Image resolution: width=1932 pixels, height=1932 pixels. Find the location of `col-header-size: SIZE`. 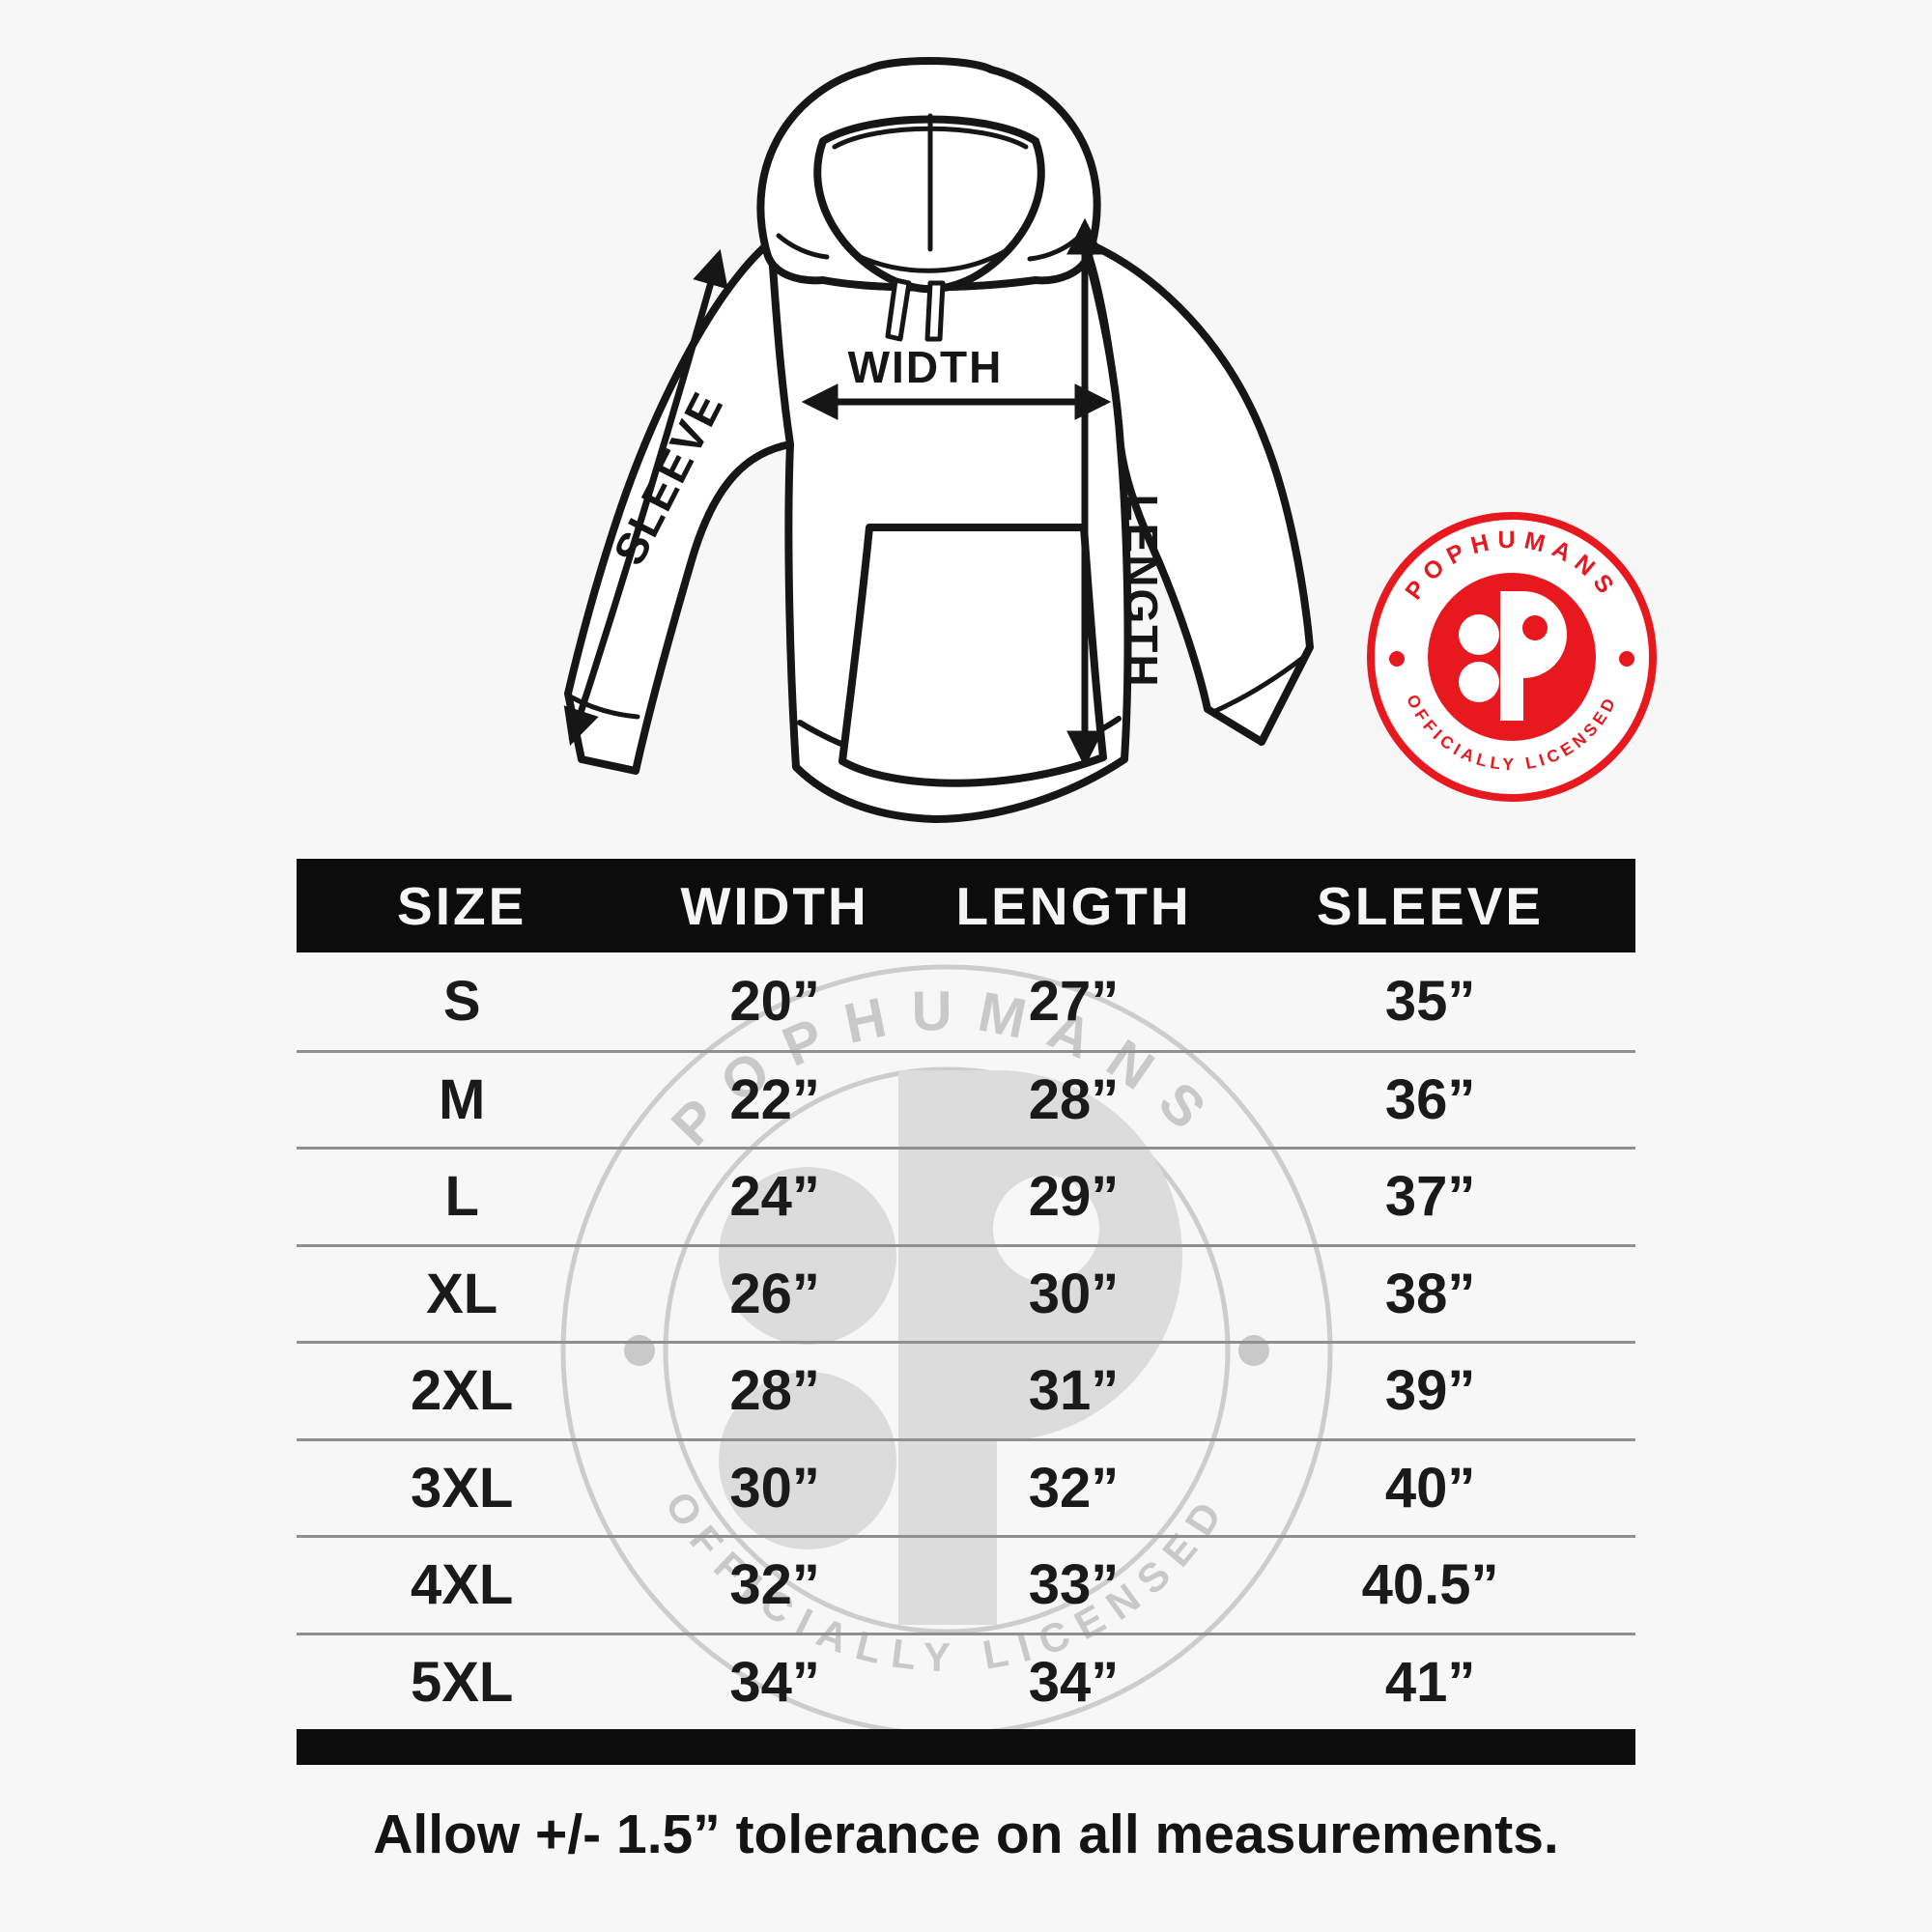

col-header-size: SIZE is located at coordinates (462, 905).